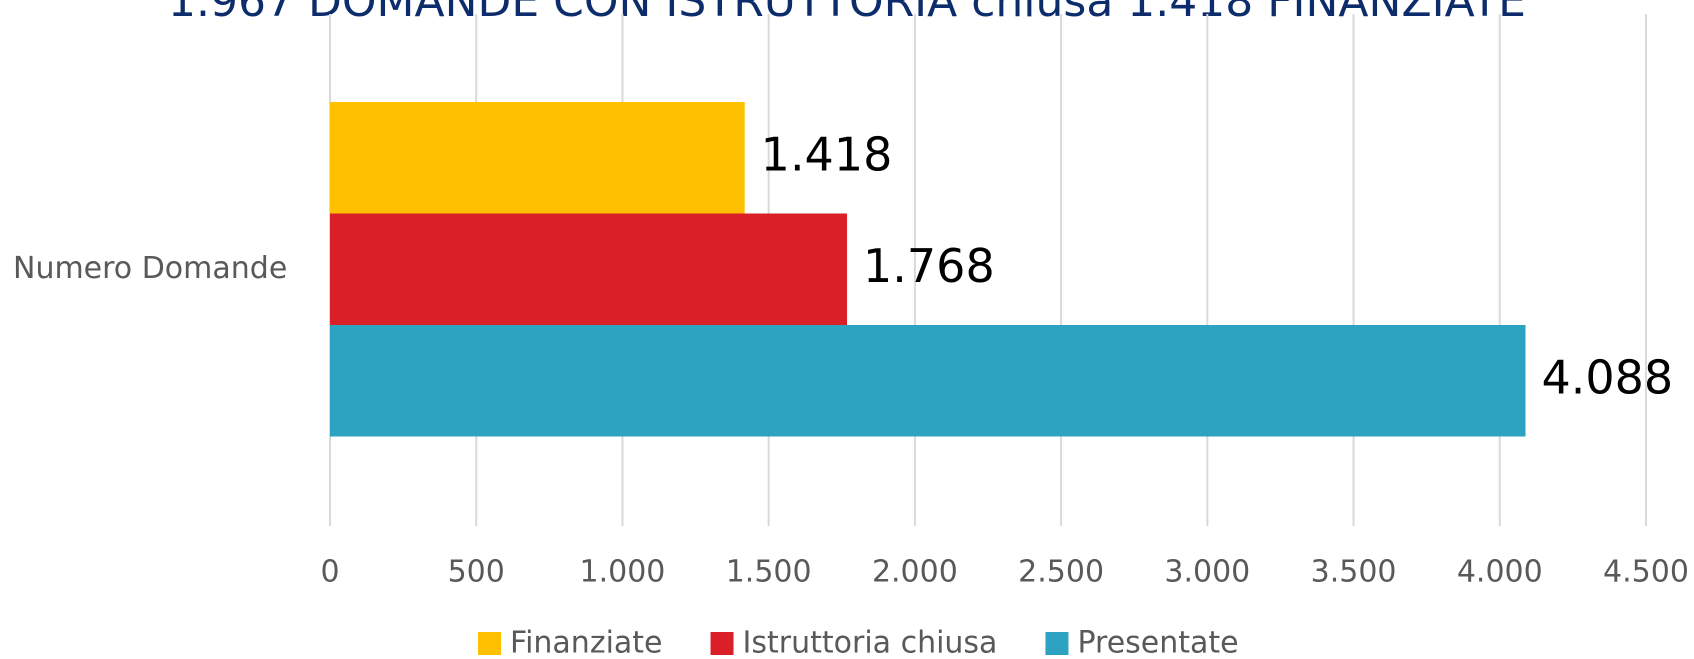 This screenshot has width=1694, height=659. Describe the element at coordinates (827, 154) in the screenshot. I see `value-label: 1.418` at that location.